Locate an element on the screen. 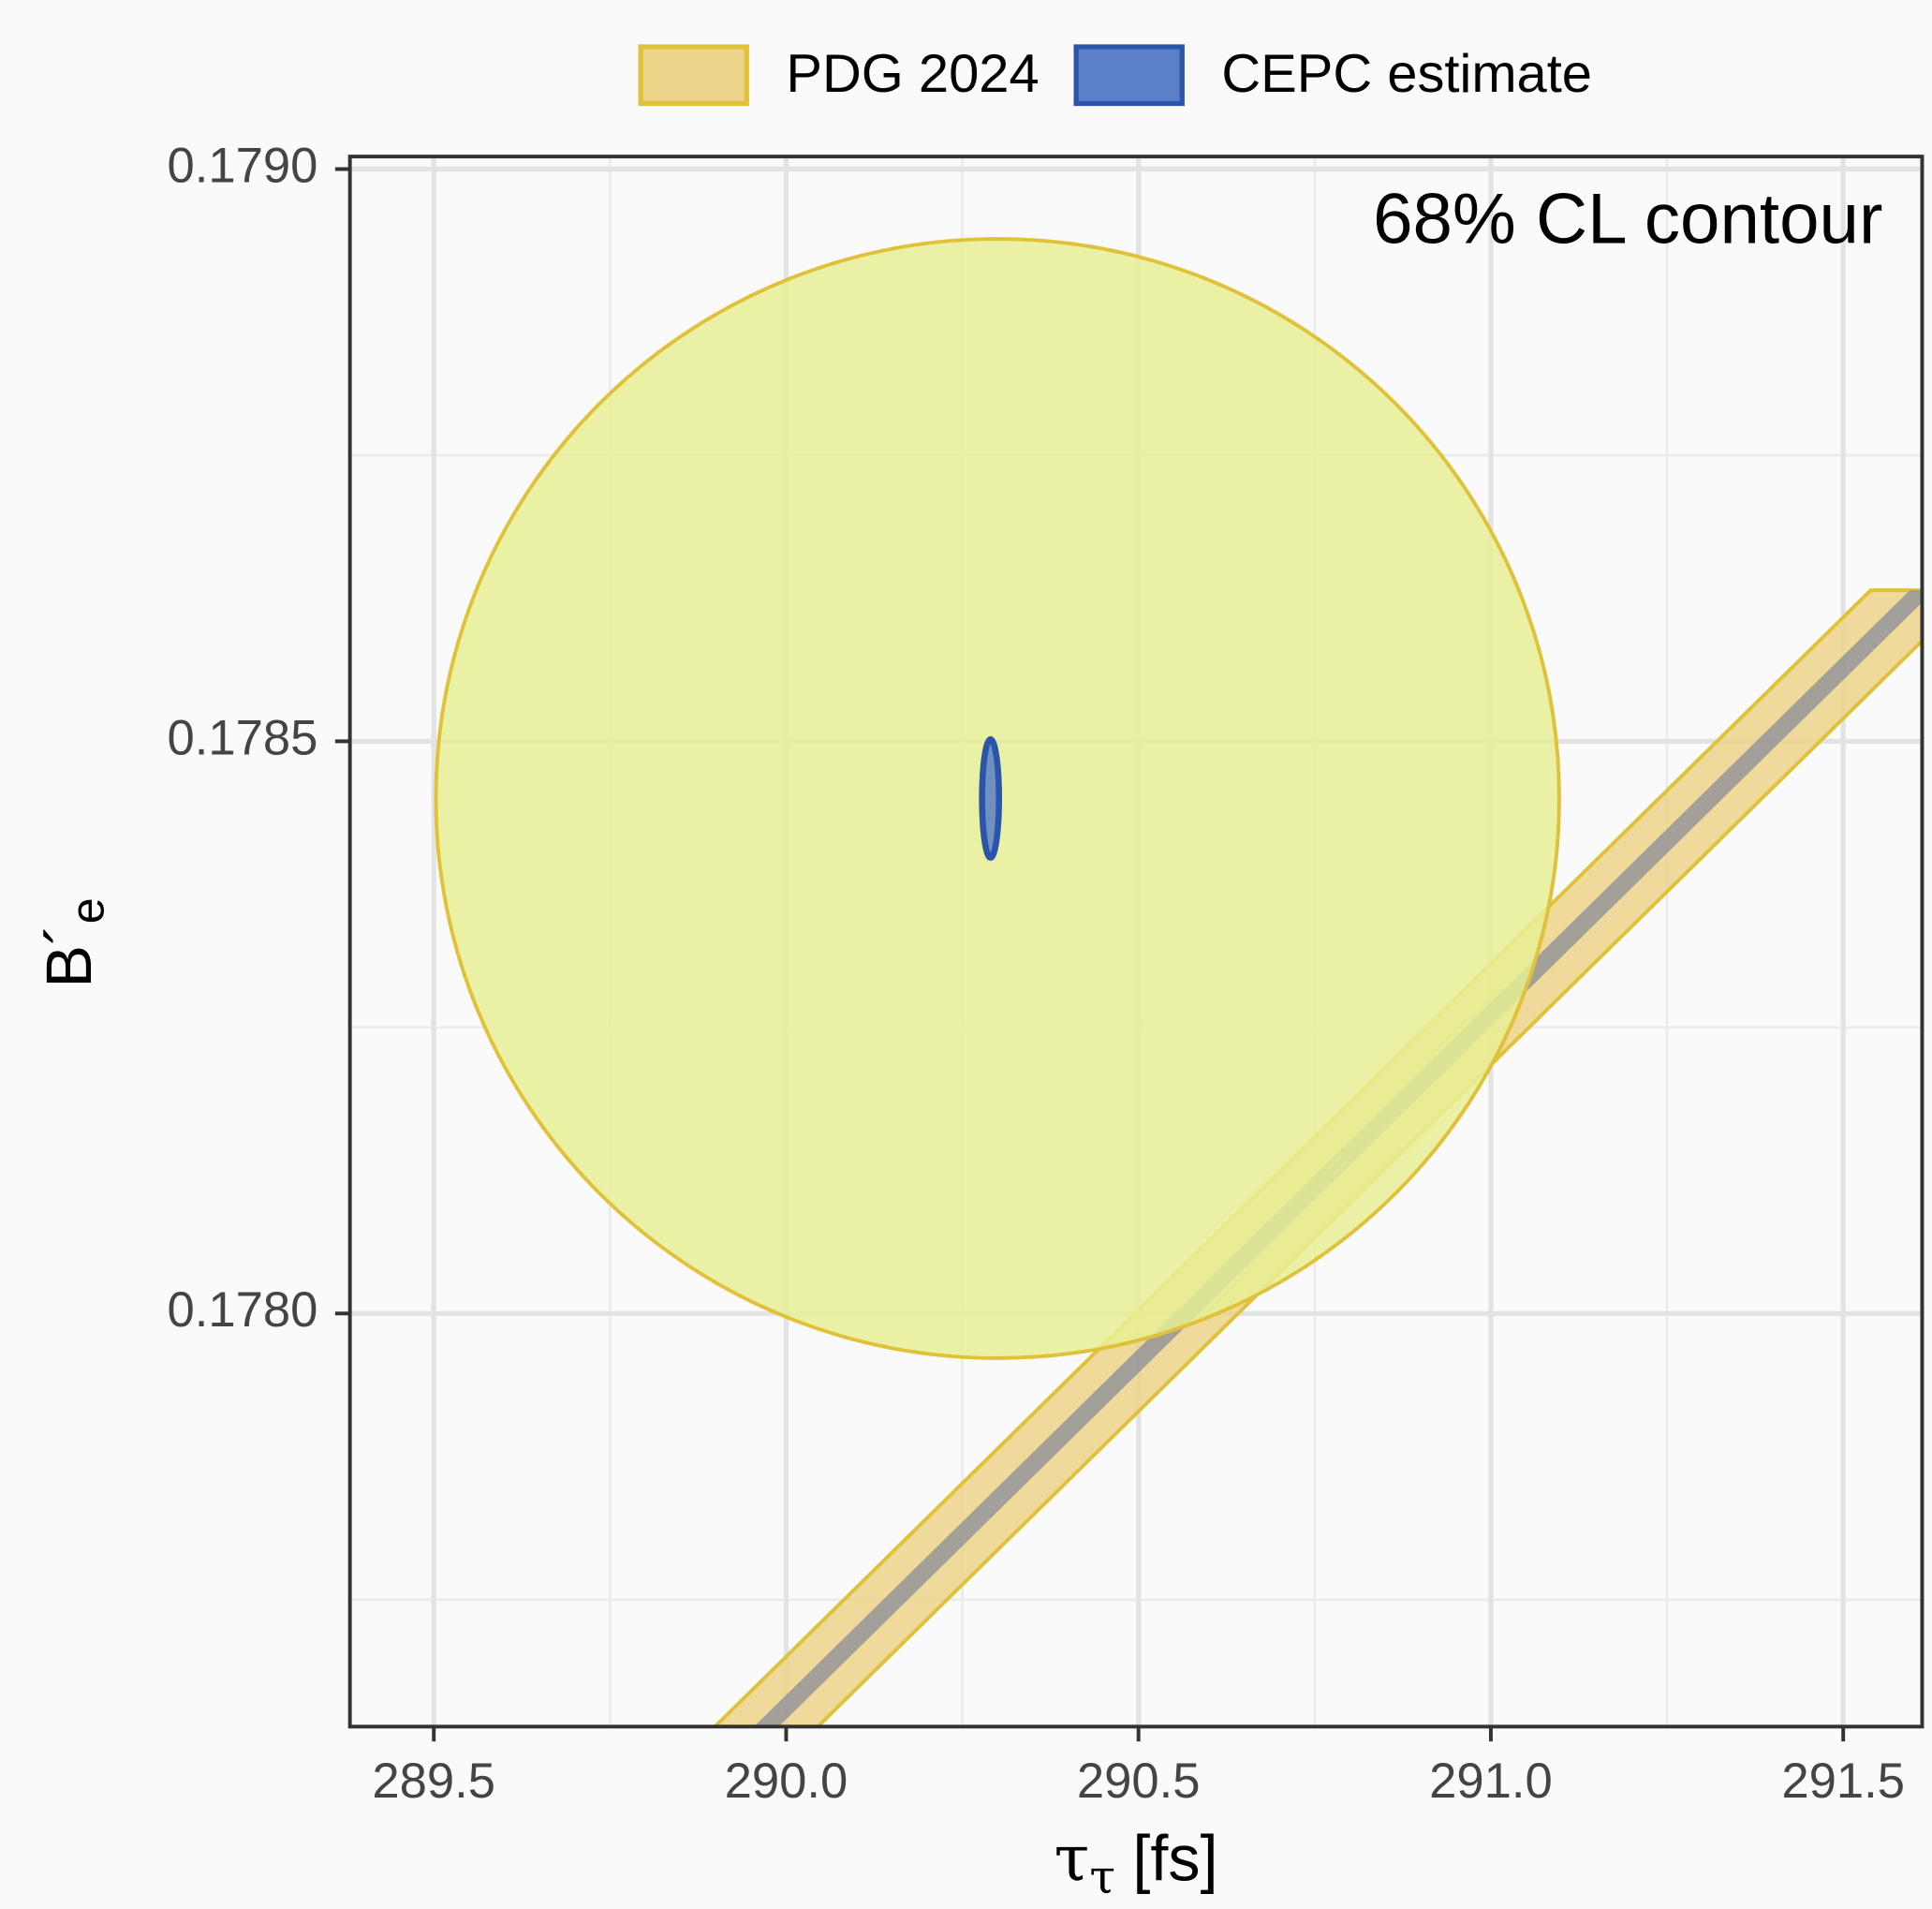 This screenshot has width=1932, height=1909. x-axis-label: ττ [fs] is located at coordinates (1135, 1863).